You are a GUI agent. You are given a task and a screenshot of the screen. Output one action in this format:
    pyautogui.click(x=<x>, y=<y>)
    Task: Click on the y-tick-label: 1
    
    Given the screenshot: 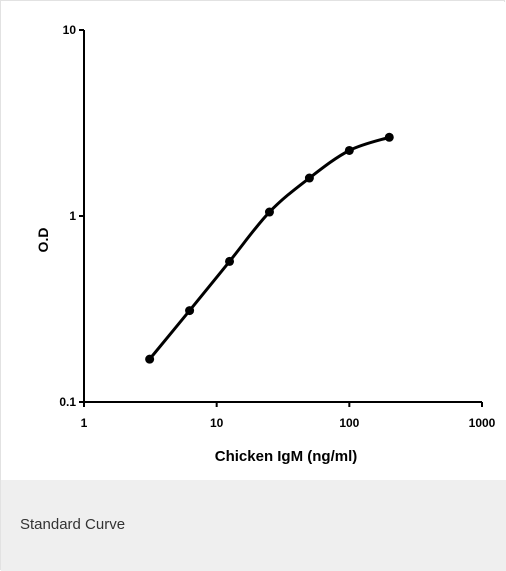 What is the action you would take?
    pyautogui.click(x=72, y=216)
    